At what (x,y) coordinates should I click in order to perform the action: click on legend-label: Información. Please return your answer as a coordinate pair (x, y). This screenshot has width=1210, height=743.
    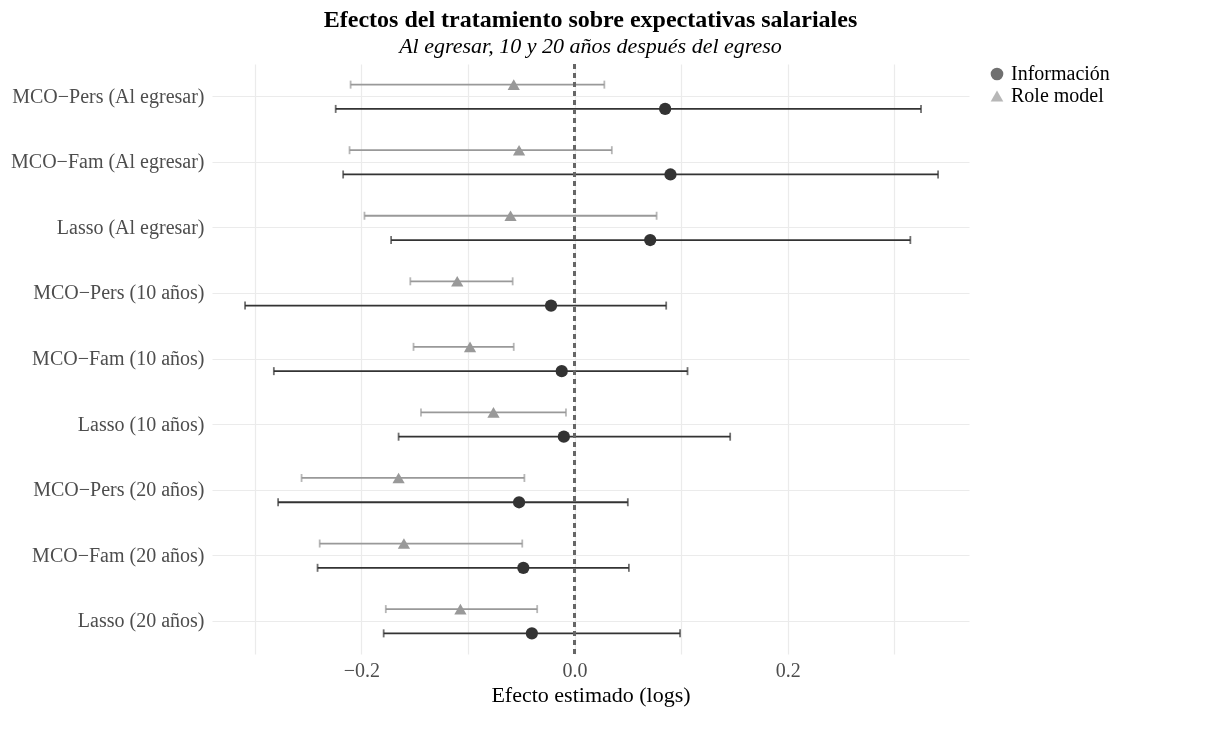
    Looking at the image, I should click on (1060, 73).